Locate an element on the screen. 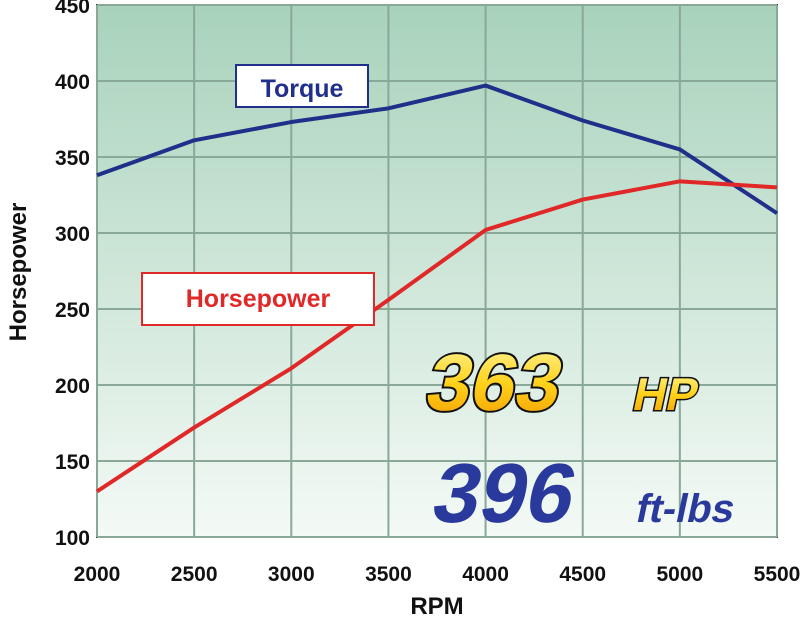 The height and width of the screenshot is (620, 800). x-tick-label: 2000 is located at coordinates (97, 574).